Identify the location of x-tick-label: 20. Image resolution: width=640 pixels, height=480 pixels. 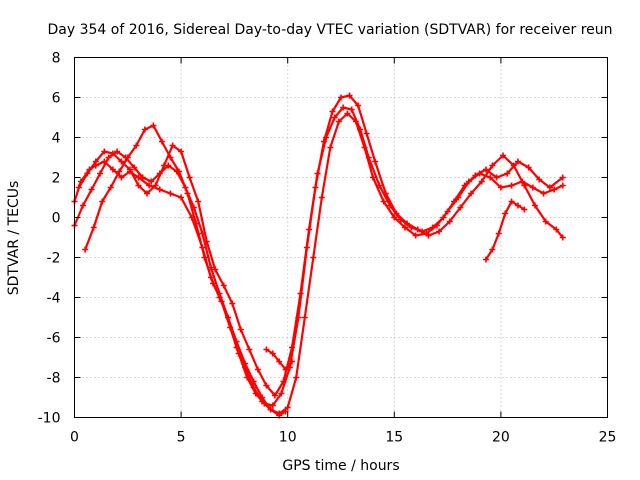
(501, 438).